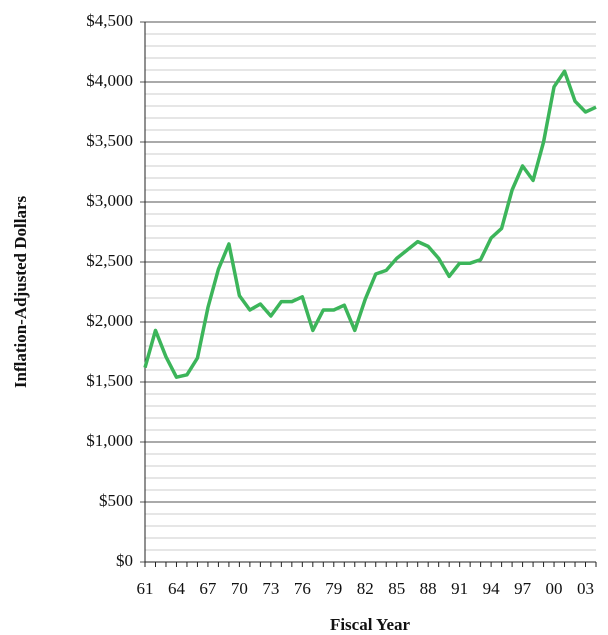  I want to click on y-tick-label: $2,000, so click(109, 320).